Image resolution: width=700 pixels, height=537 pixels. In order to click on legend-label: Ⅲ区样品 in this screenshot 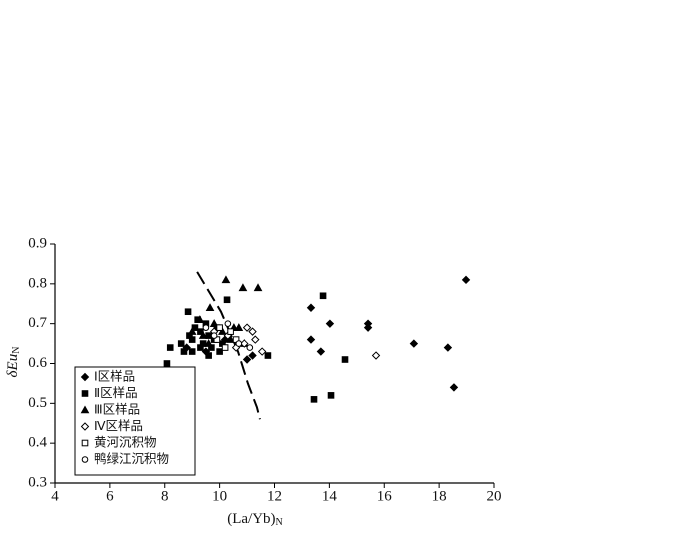, I will do `click(117, 409)`.